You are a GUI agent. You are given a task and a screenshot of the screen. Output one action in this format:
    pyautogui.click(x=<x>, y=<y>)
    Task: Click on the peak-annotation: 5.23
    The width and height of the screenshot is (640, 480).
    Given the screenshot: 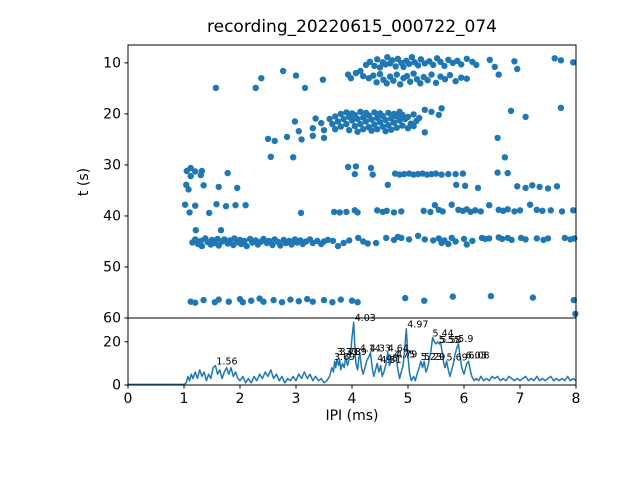 What is the action you would take?
    pyautogui.click(x=431, y=357)
    